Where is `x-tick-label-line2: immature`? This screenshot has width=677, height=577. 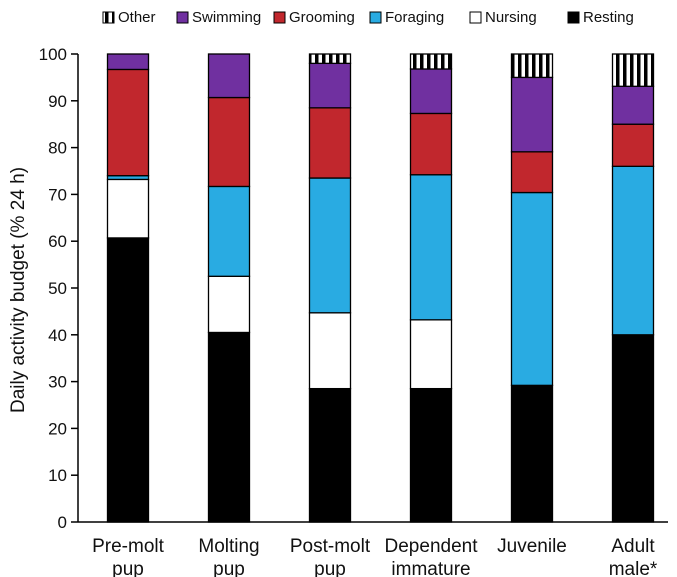 x-tick-label-line2: immature is located at coordinates (430, 568).